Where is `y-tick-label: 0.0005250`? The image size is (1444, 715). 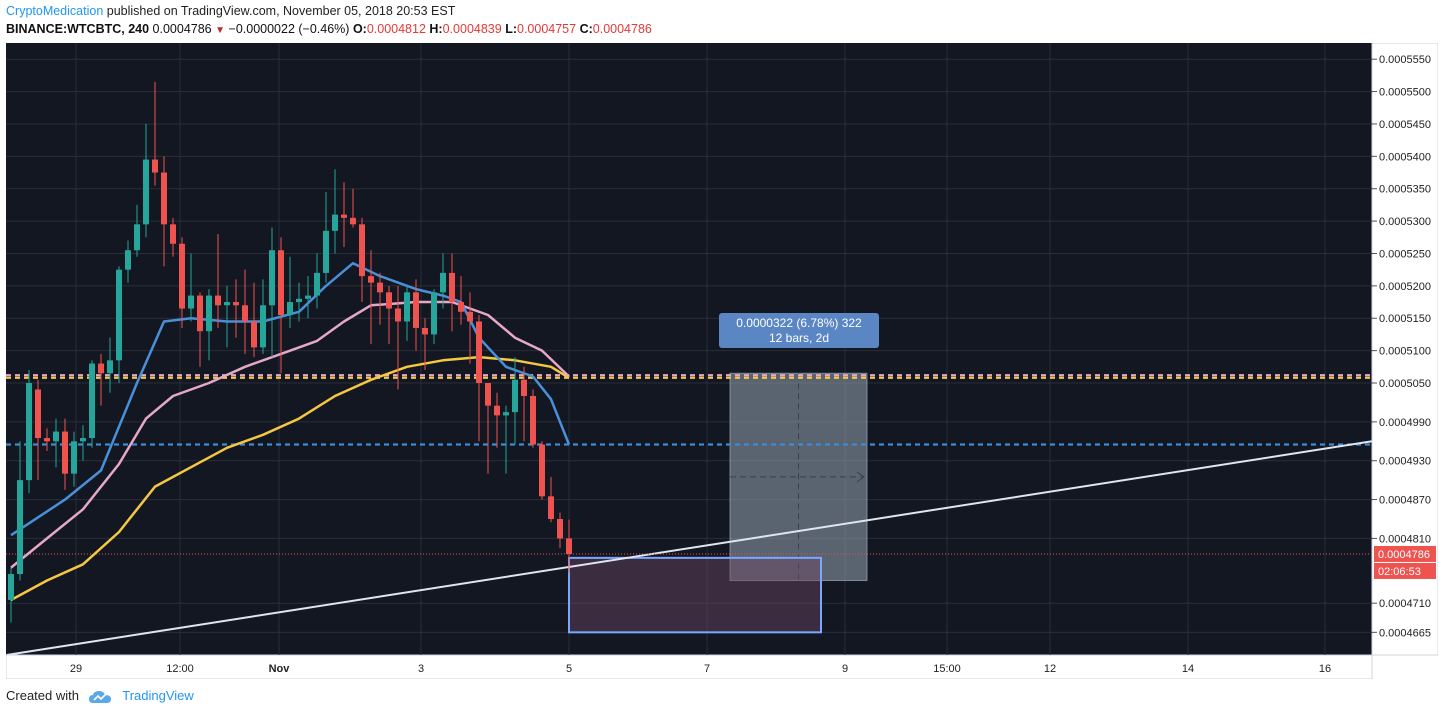
y-tick-label: 0.0005250 is located at coordinates (1405, 254).